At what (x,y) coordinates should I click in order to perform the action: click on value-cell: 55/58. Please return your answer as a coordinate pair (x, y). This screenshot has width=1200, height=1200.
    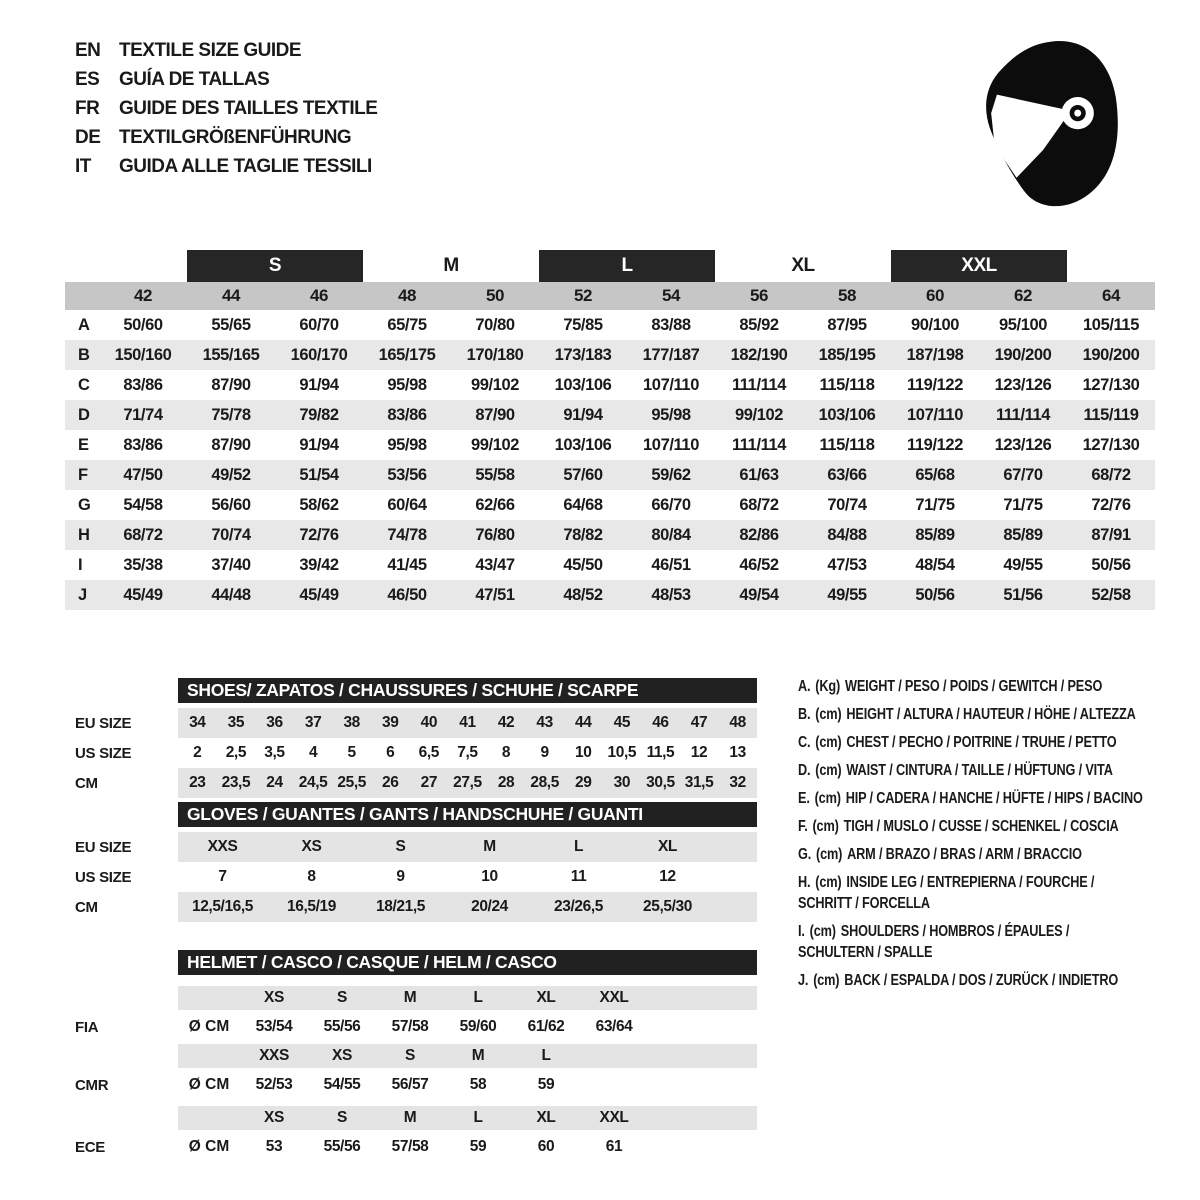
    Looking at the image, I should click on (495, 474).